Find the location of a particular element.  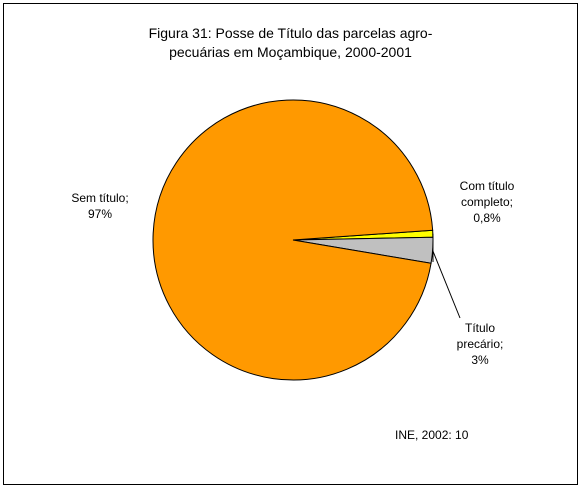

category-label: Sem título; is located at coordinates (100, 198).